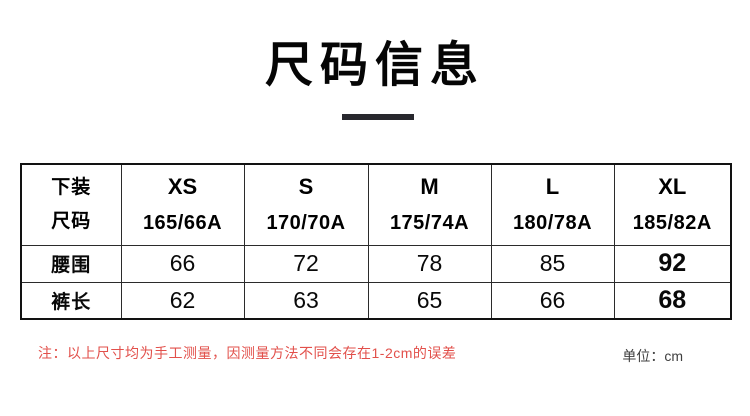  What do you see at coordinates (552, 187) in the screenshot?
I see `size-name: L` at bounding box center [552, 187].